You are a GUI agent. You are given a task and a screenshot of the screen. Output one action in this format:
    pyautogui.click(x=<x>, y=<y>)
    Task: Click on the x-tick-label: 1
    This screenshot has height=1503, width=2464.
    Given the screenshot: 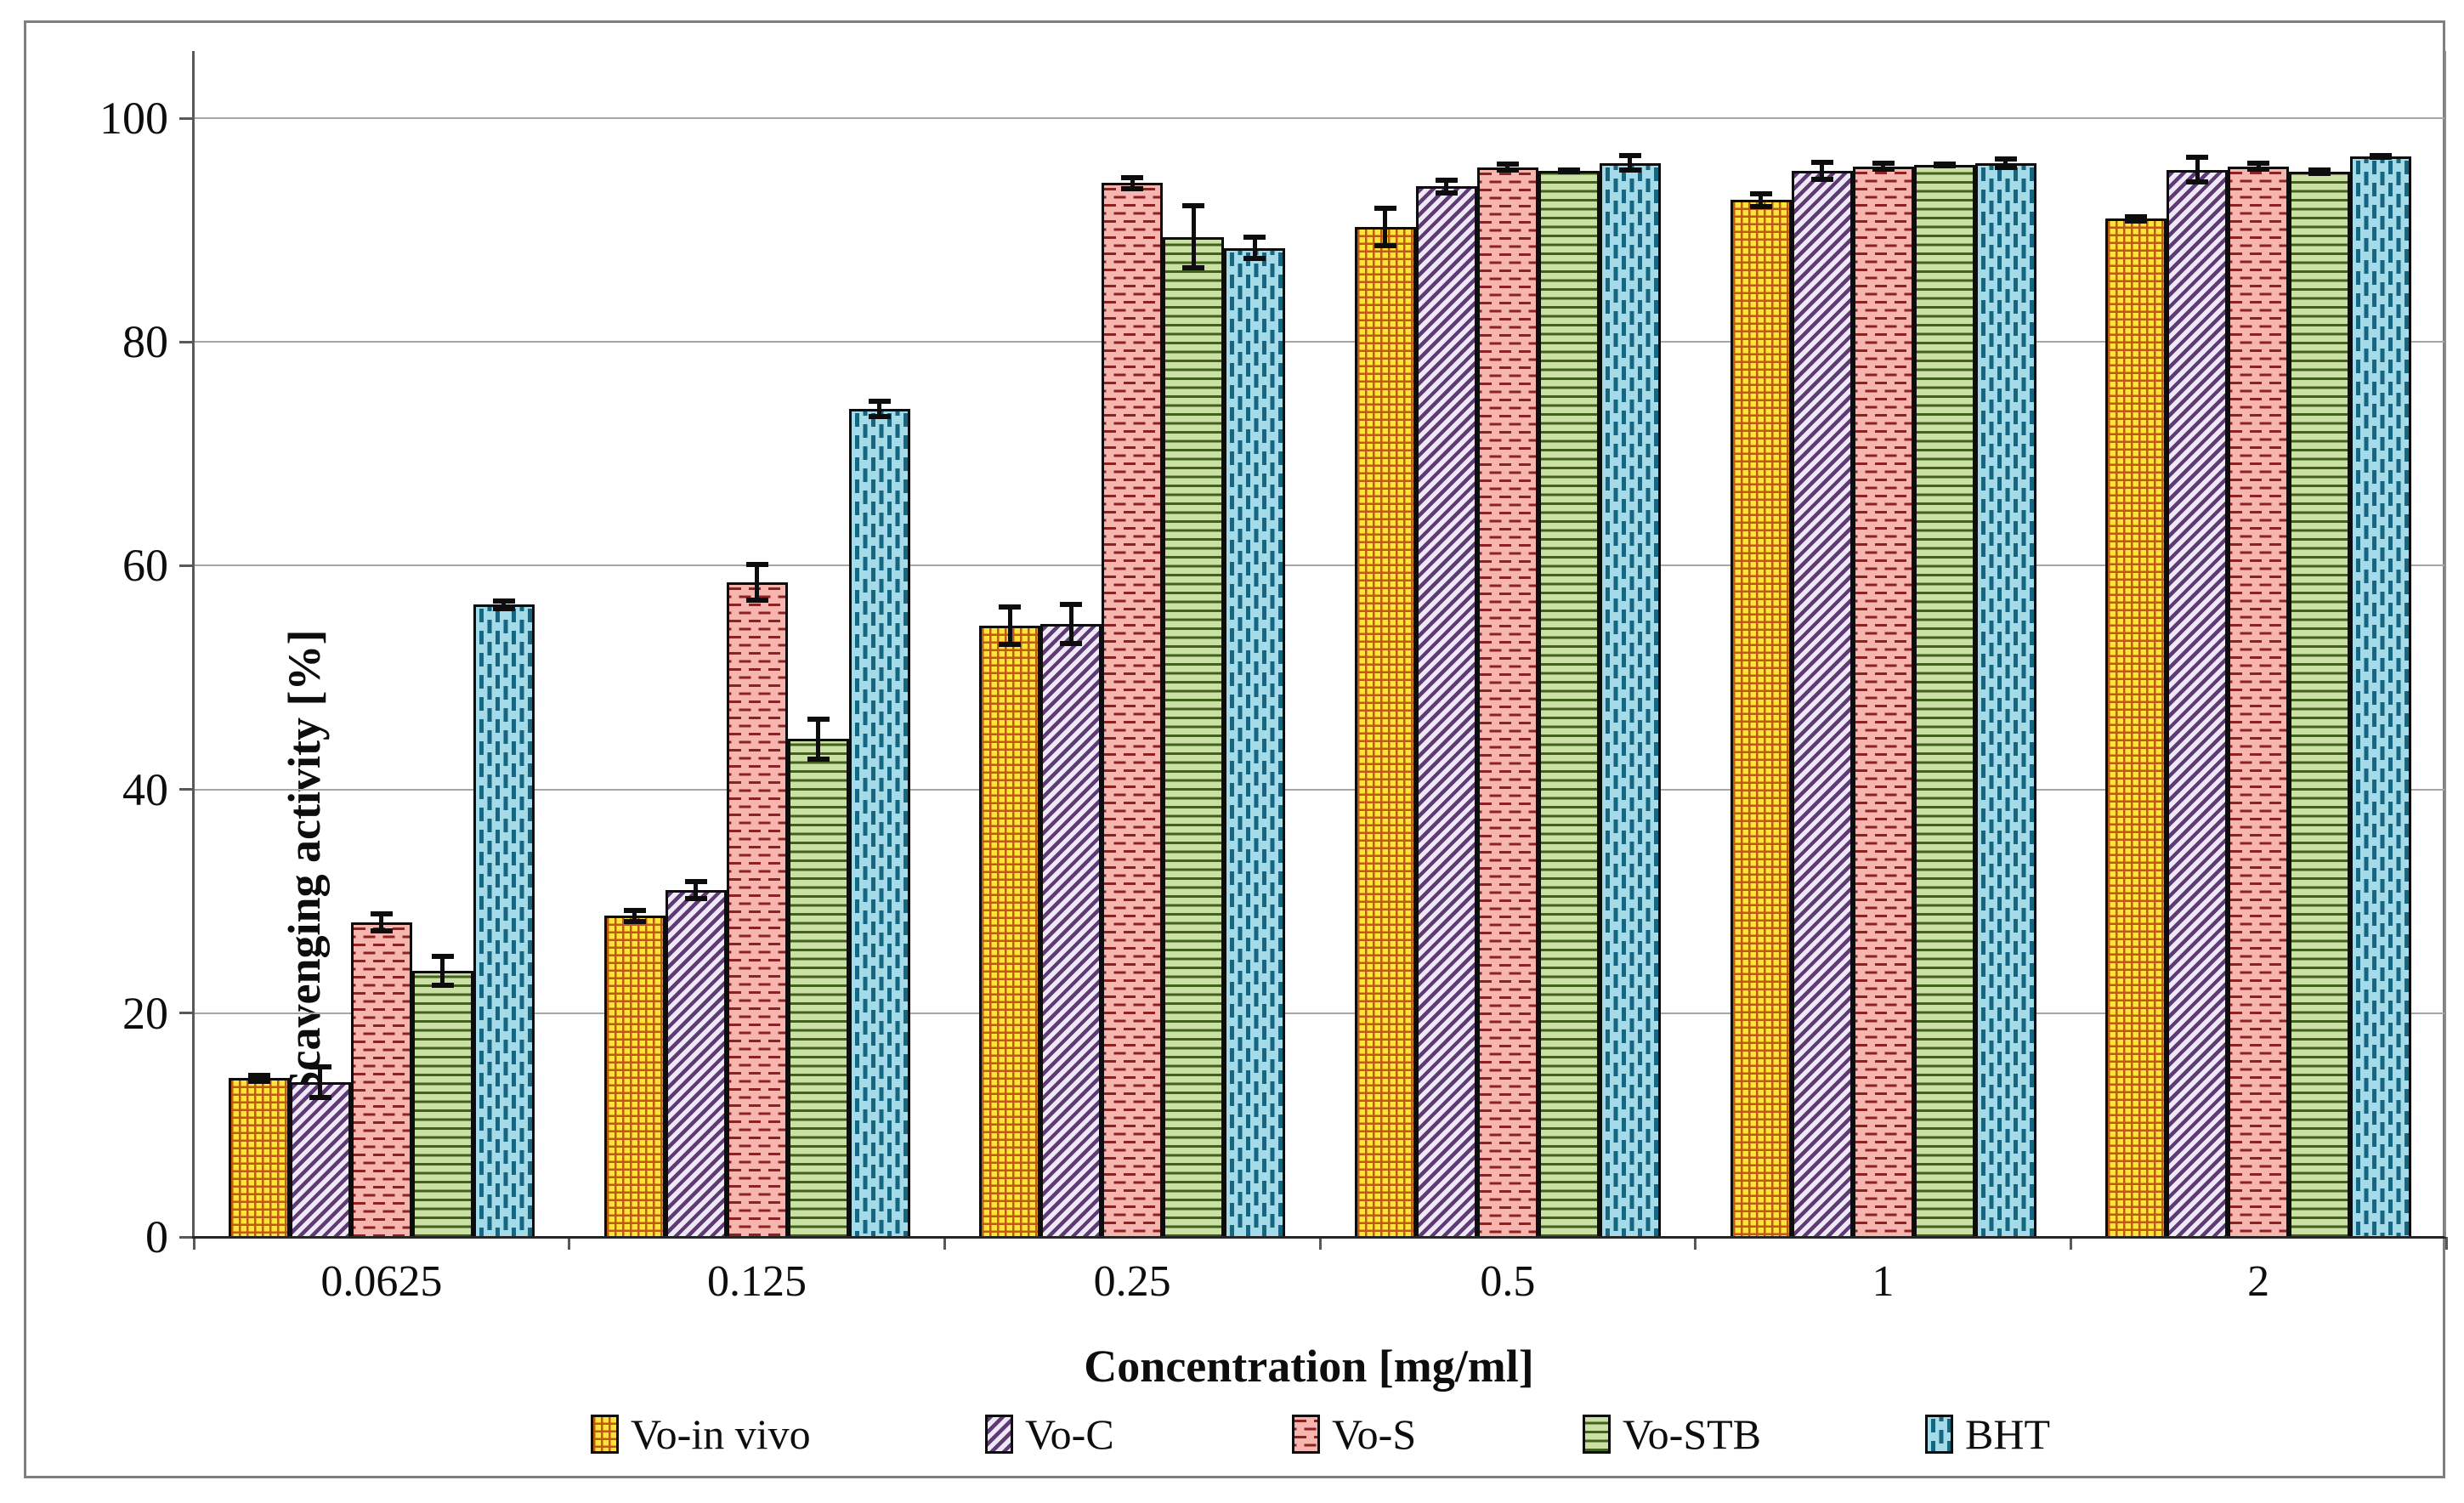 What is the action you would take?
    pyautogui.click(x=1884, y=1281)
    